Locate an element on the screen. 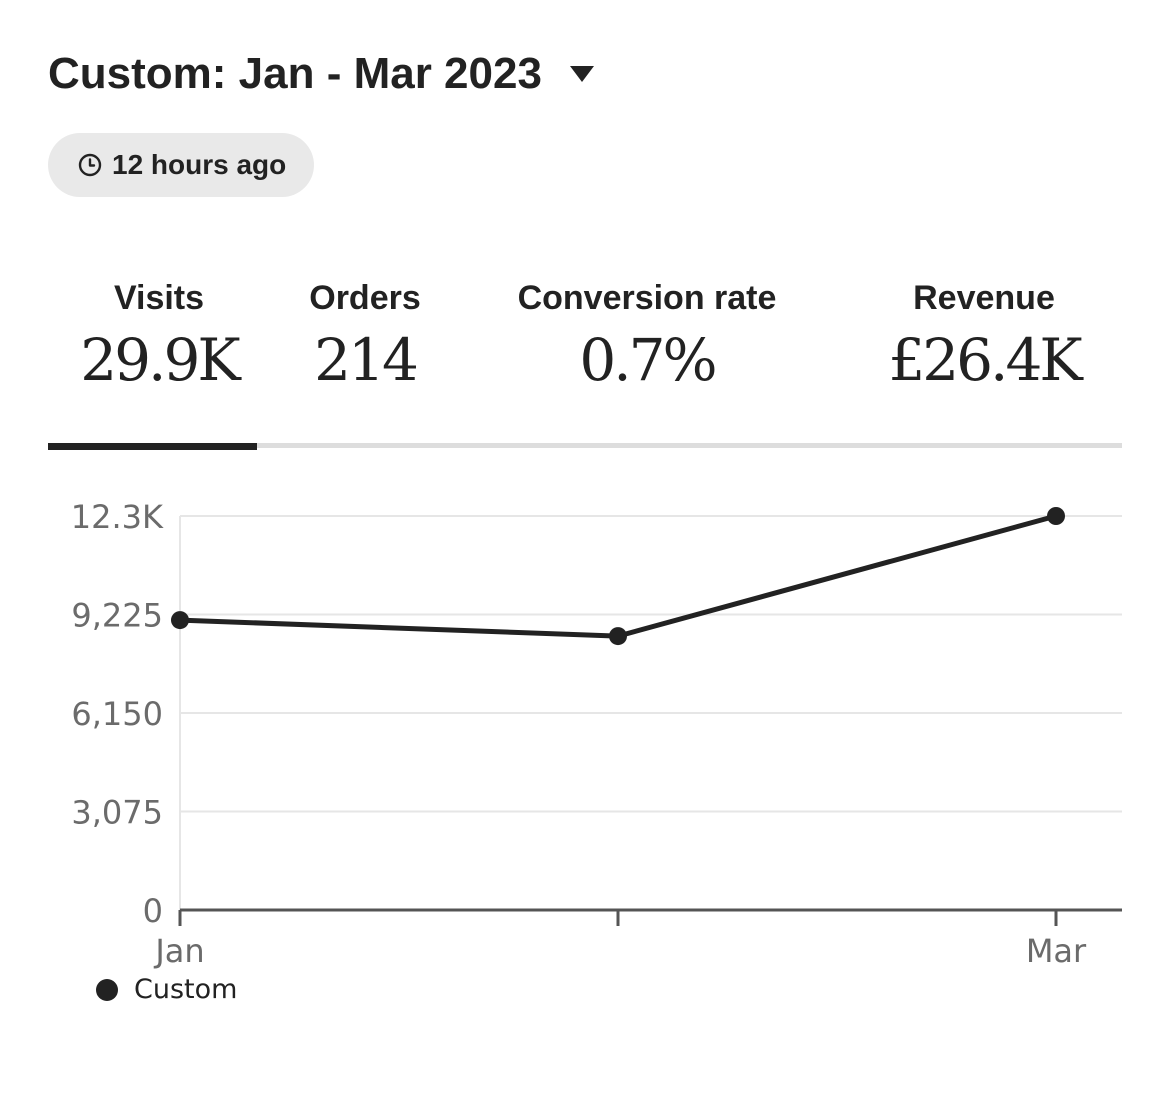 The image size is (1170, 1098). last-updated-text: 12 hours ago is located at coordinates (199, 164).